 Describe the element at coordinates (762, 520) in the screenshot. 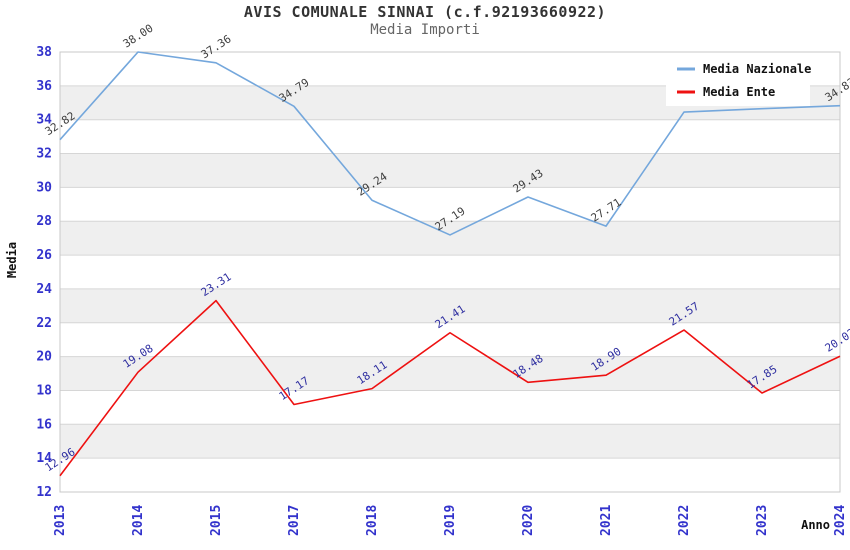

I see `x-tick-label: 2023` at that location.